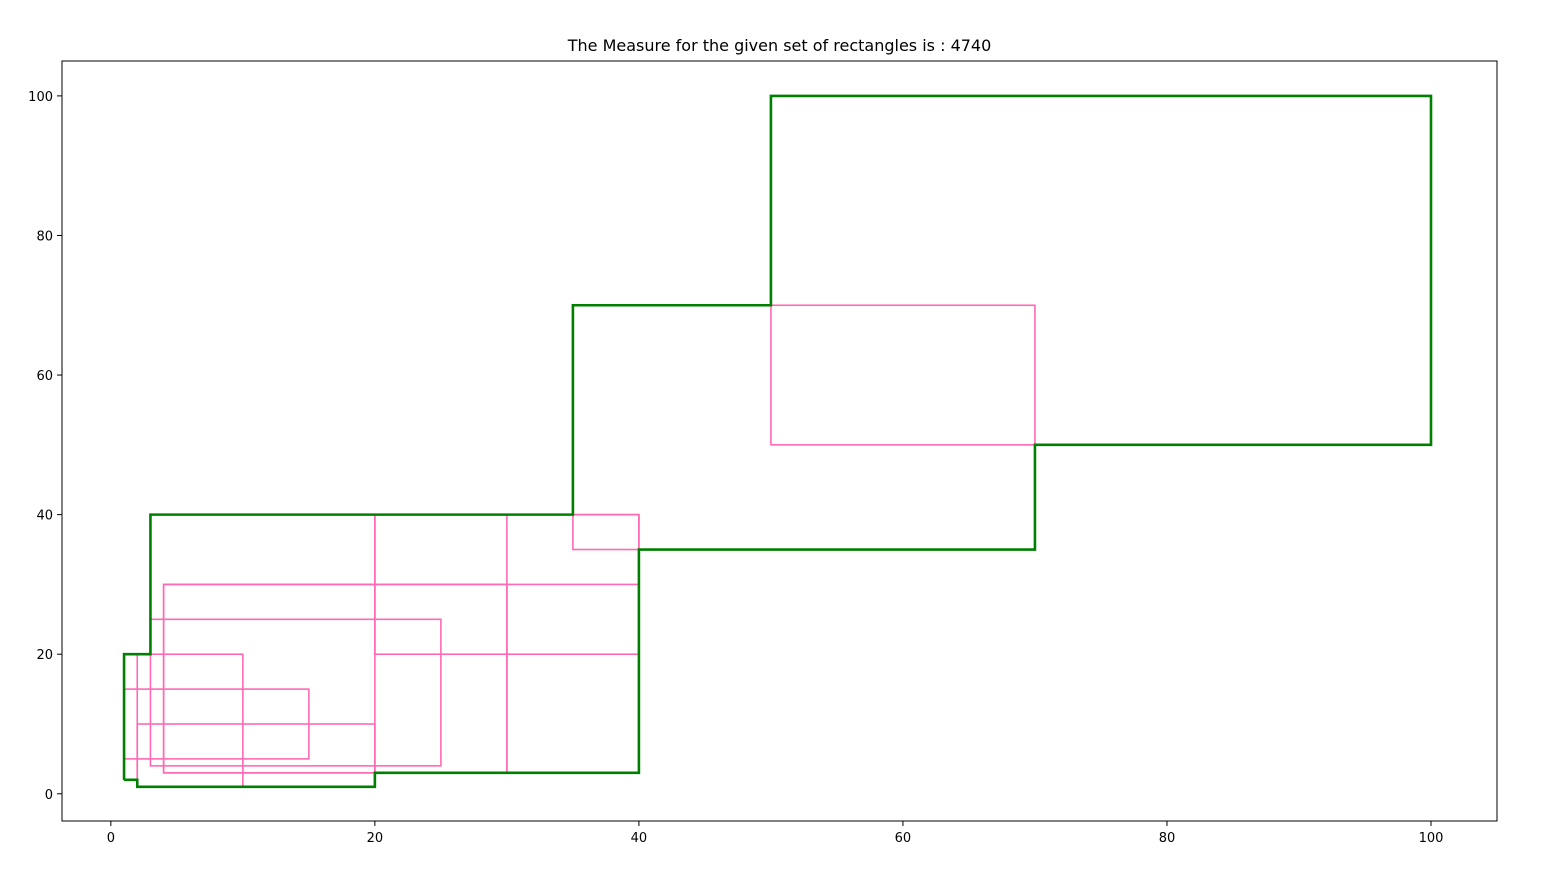 Image resolution: width=1561 pixels, height=881 pixels. Describe the element at coordinates (40, 97) in the screenshot. I see `y-tick-label: 100` at that location.